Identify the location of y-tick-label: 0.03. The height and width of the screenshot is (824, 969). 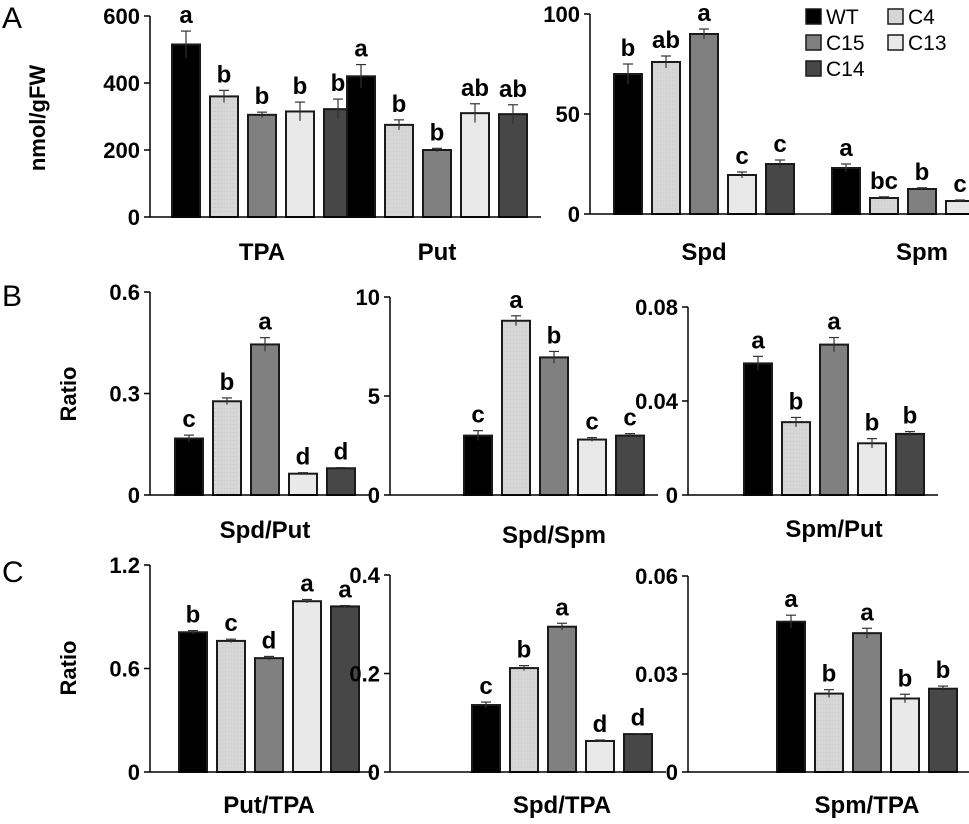
(656, 674).